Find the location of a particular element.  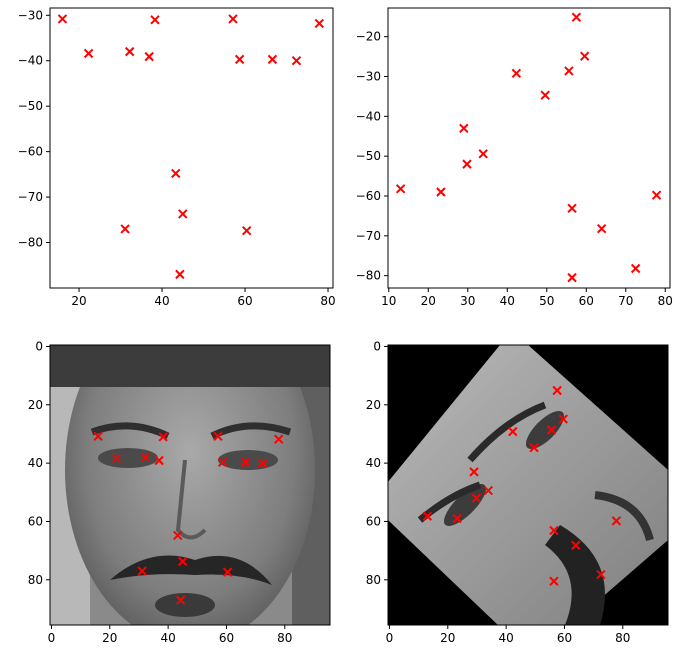

x-tick-label: 10 is located at coordinates (388, 301).